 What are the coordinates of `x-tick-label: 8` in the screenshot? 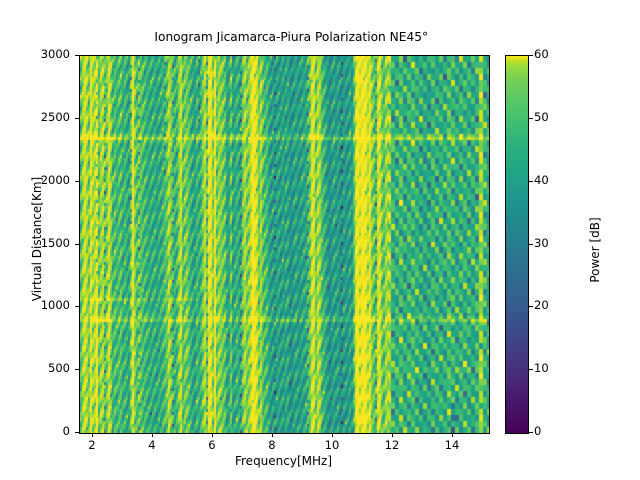 It's located at (272, 445).